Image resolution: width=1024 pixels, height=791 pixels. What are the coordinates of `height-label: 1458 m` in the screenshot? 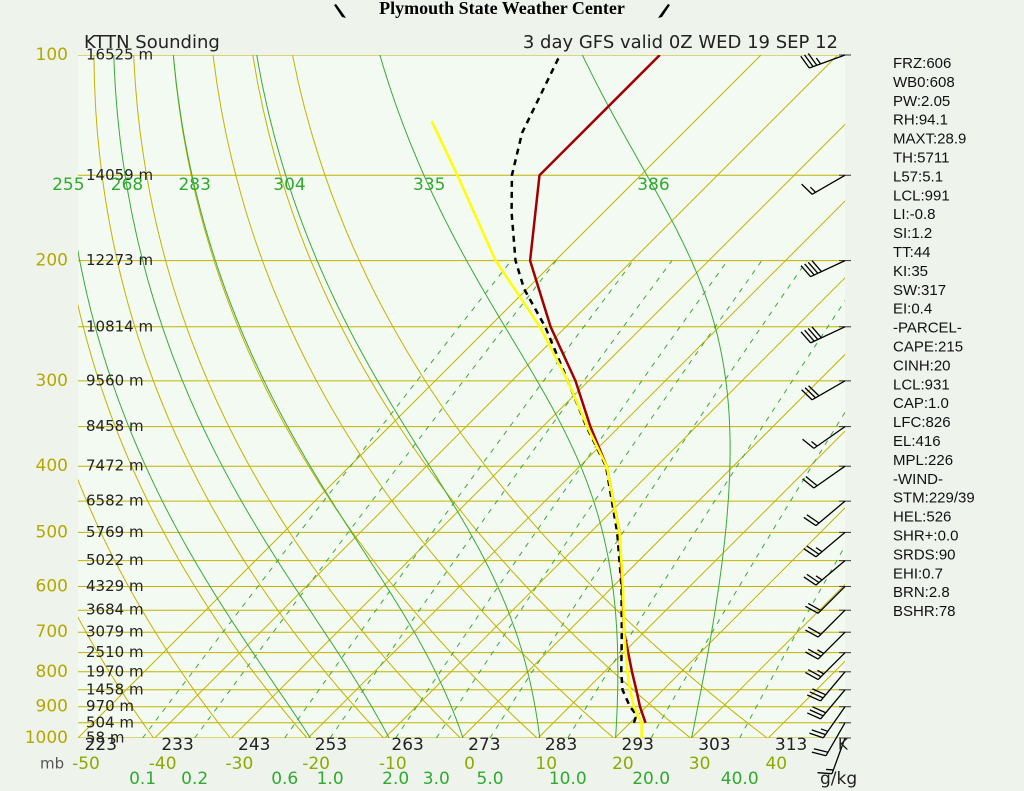 It's located at (115, 689).